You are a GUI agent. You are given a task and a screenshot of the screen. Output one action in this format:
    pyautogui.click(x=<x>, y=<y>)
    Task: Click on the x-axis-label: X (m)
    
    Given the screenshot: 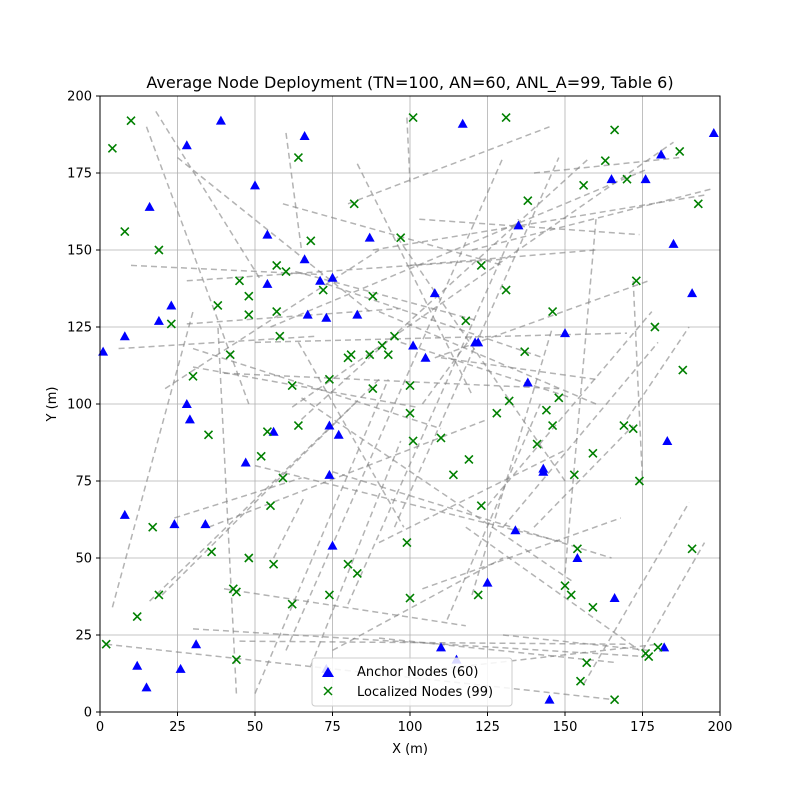 What is the action you would take?
    pyautogui.click(x=410, y=749)
    